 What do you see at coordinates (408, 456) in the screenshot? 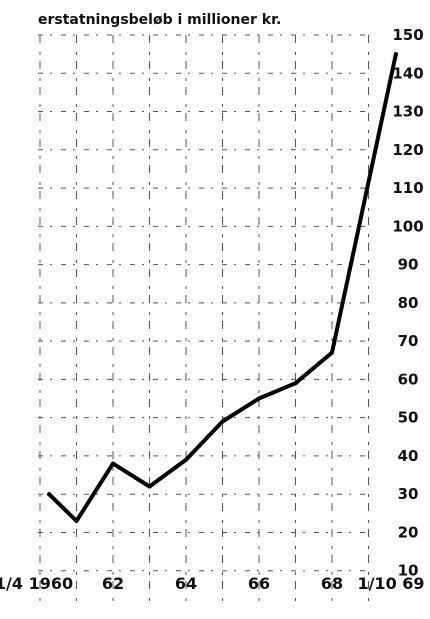
I see `y-tick-label: 40` at bounding box center [408, 456].